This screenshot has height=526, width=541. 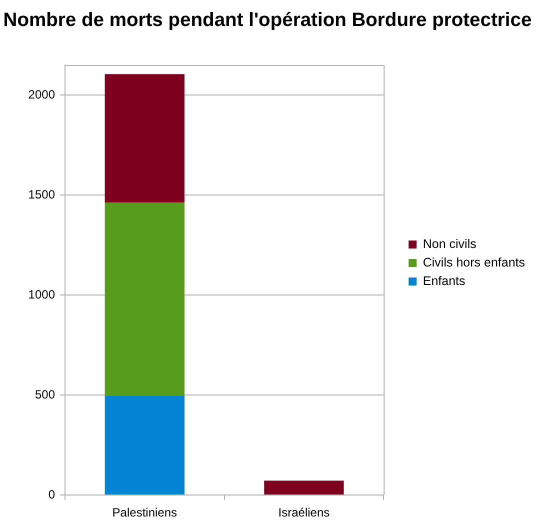 I want to click on y-tick-label: 1500, so click(x=42, y=194).